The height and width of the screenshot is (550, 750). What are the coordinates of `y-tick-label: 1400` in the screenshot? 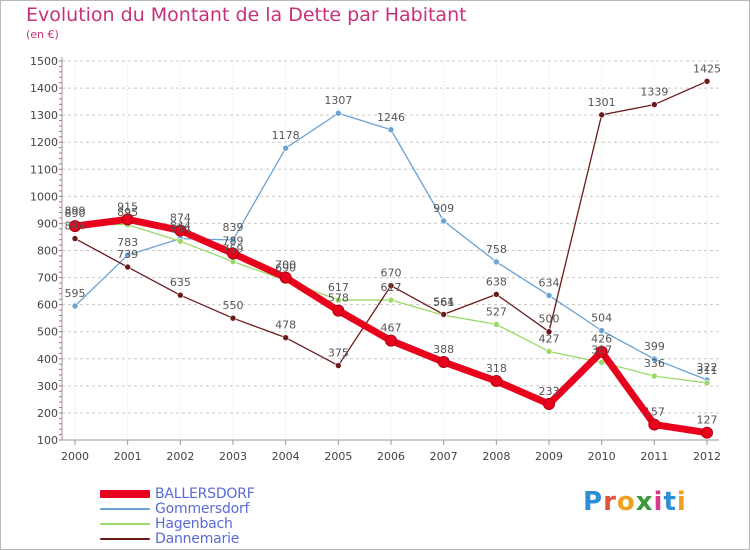 It's located at (44, 88).